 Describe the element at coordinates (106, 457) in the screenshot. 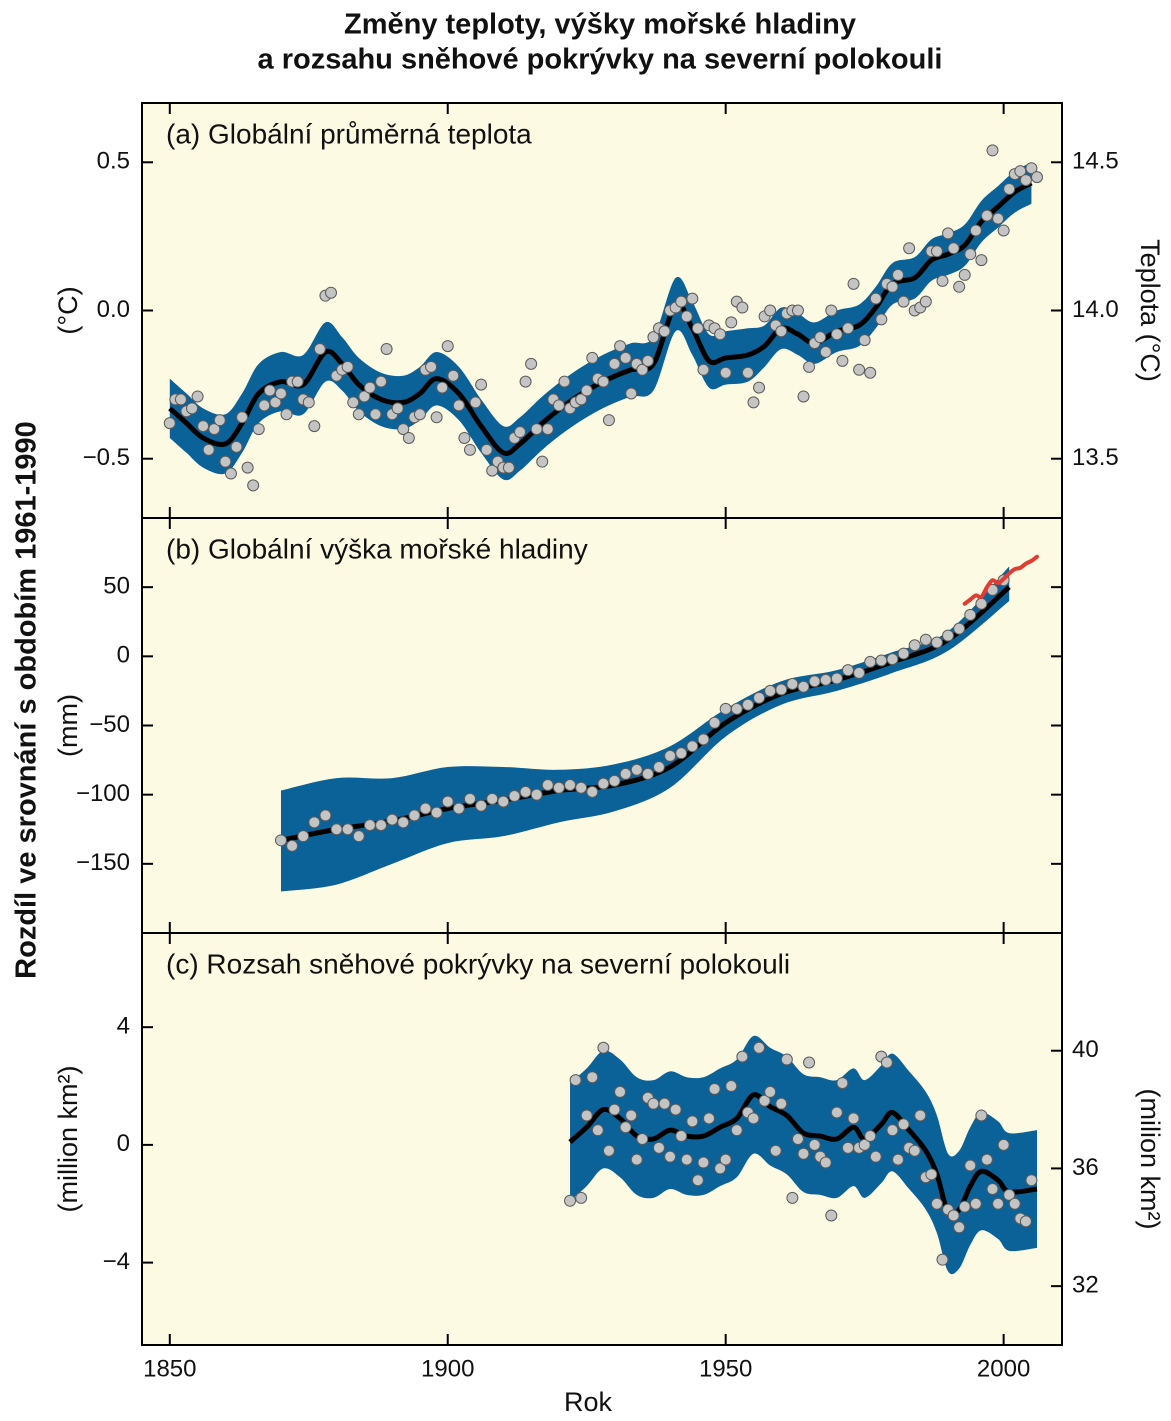

I see `y-tick-label: −0.5` at that location.